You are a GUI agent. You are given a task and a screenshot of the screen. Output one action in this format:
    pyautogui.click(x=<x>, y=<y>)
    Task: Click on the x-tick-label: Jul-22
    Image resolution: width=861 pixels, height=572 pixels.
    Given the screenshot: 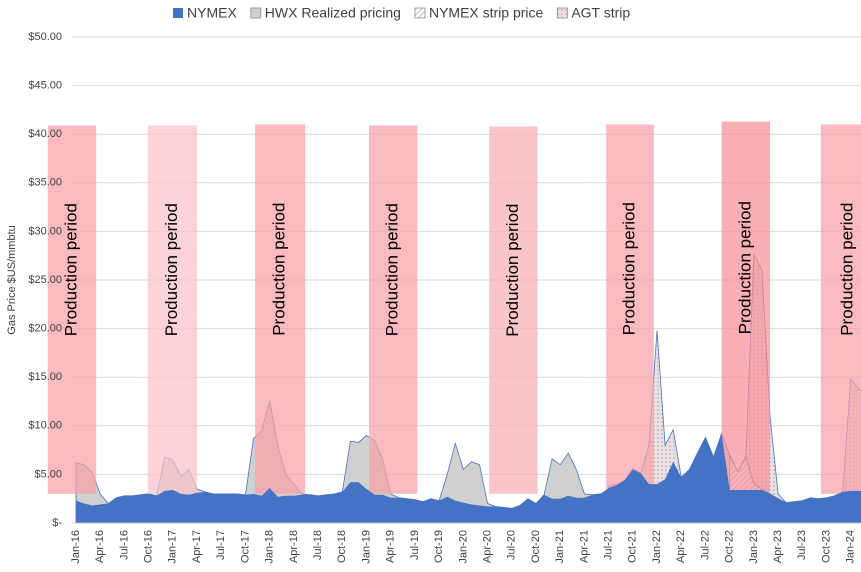 What is the action you would take?
    pyautogui.click(x=705, y=545)
    